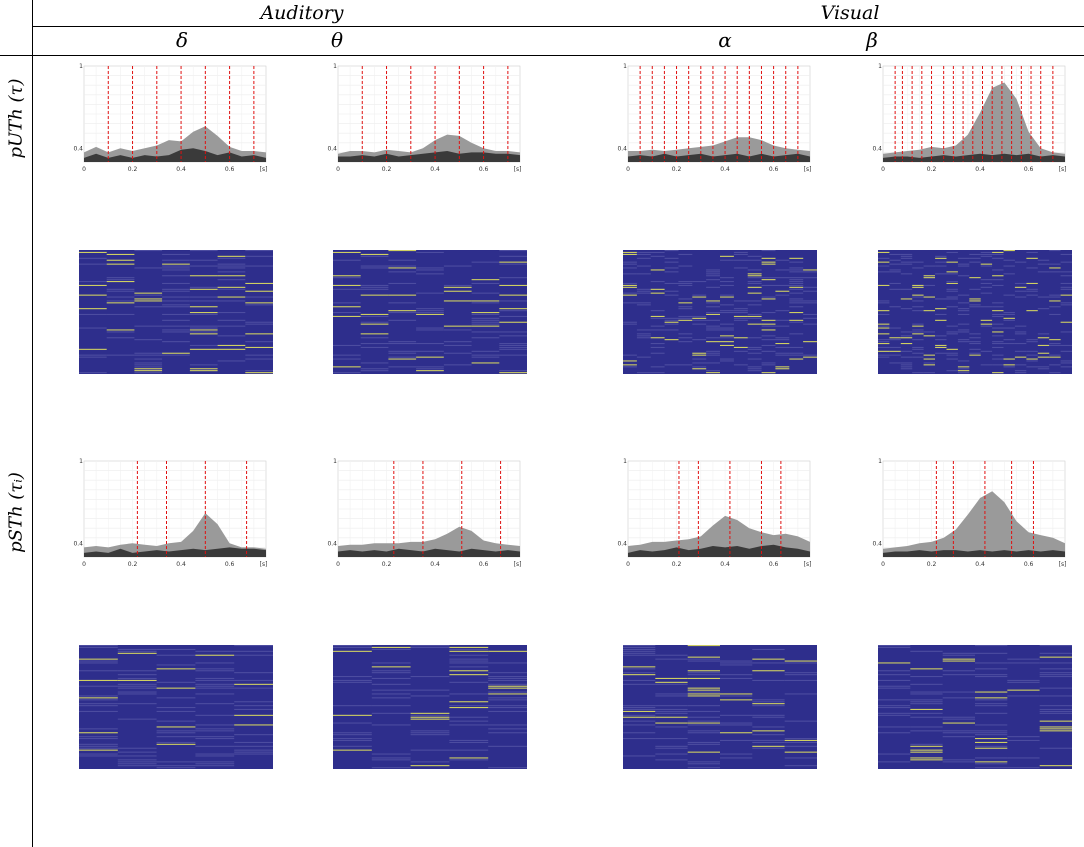  Describe the element at coordinates (715, 122) in the screenshot. I see `area-chart-row1-alpha: 0.4 1 0 0.2 0.4 0.6 [s]` at that location.